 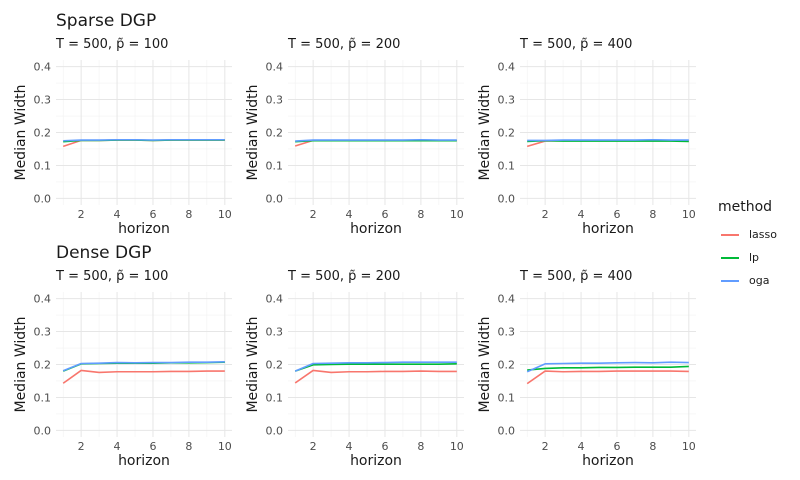 What do you see at coordinates (730, 234) in the screenshot?
I see `legend-key-lasso` at bounding box center [730, 234].